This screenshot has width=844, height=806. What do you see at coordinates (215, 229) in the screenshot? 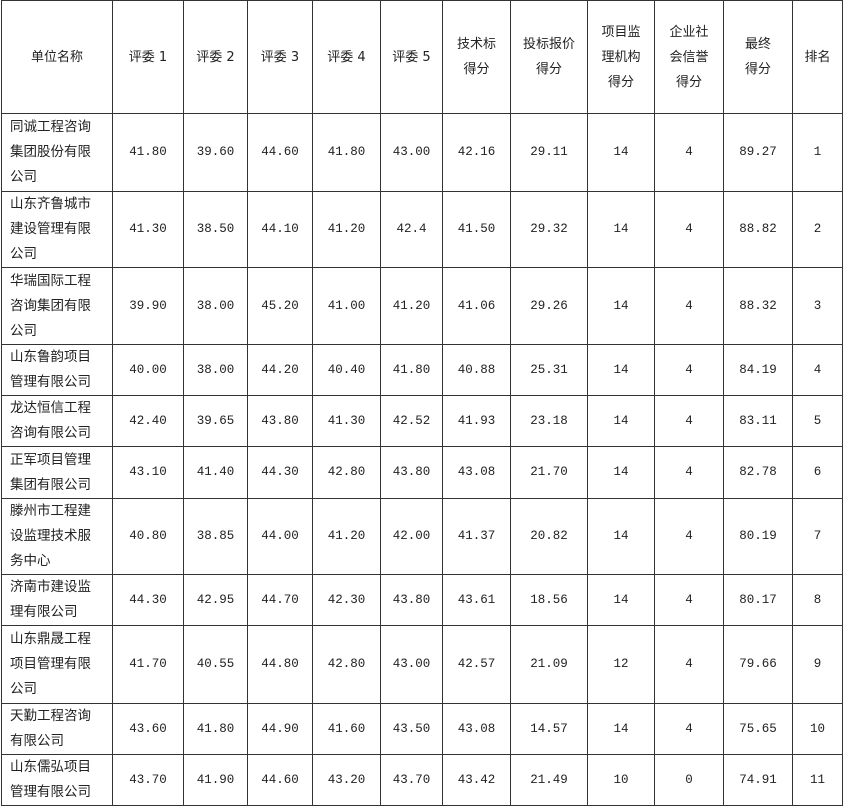
I see `score-cell: 38.50` at bounding box center [215, 229].